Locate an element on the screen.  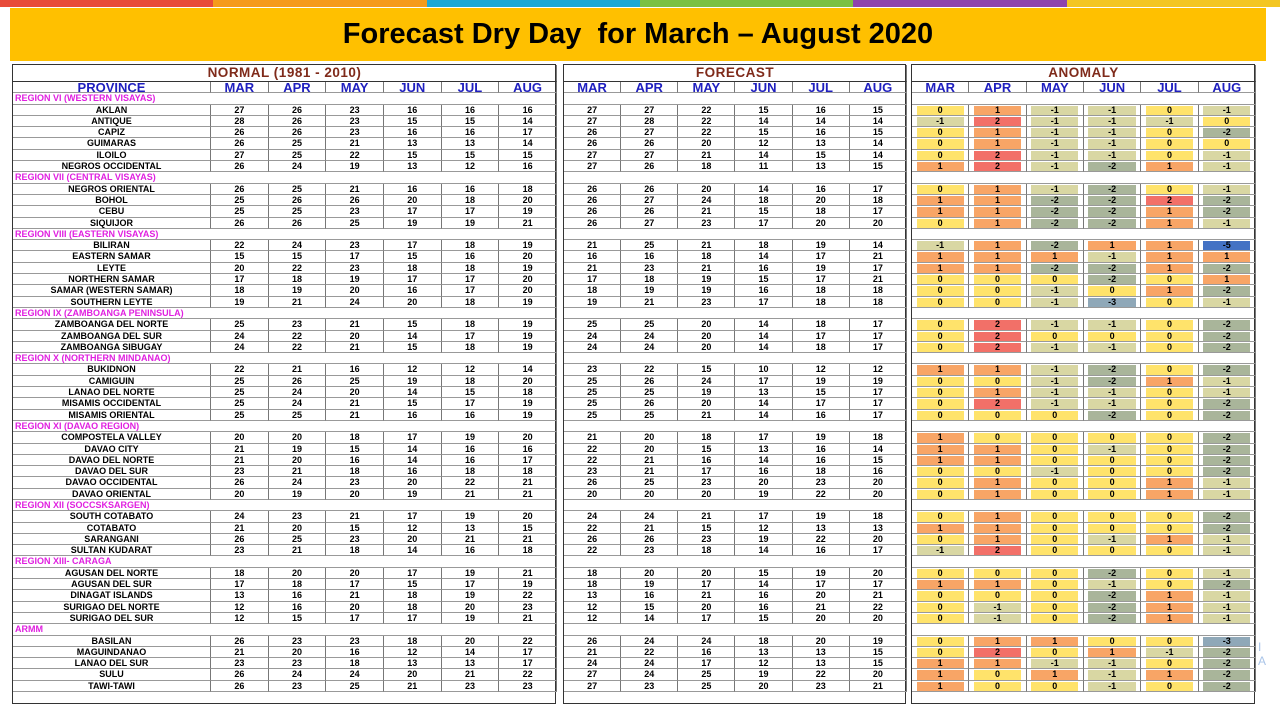
stripe-segment is located at coordinates (320, 3).